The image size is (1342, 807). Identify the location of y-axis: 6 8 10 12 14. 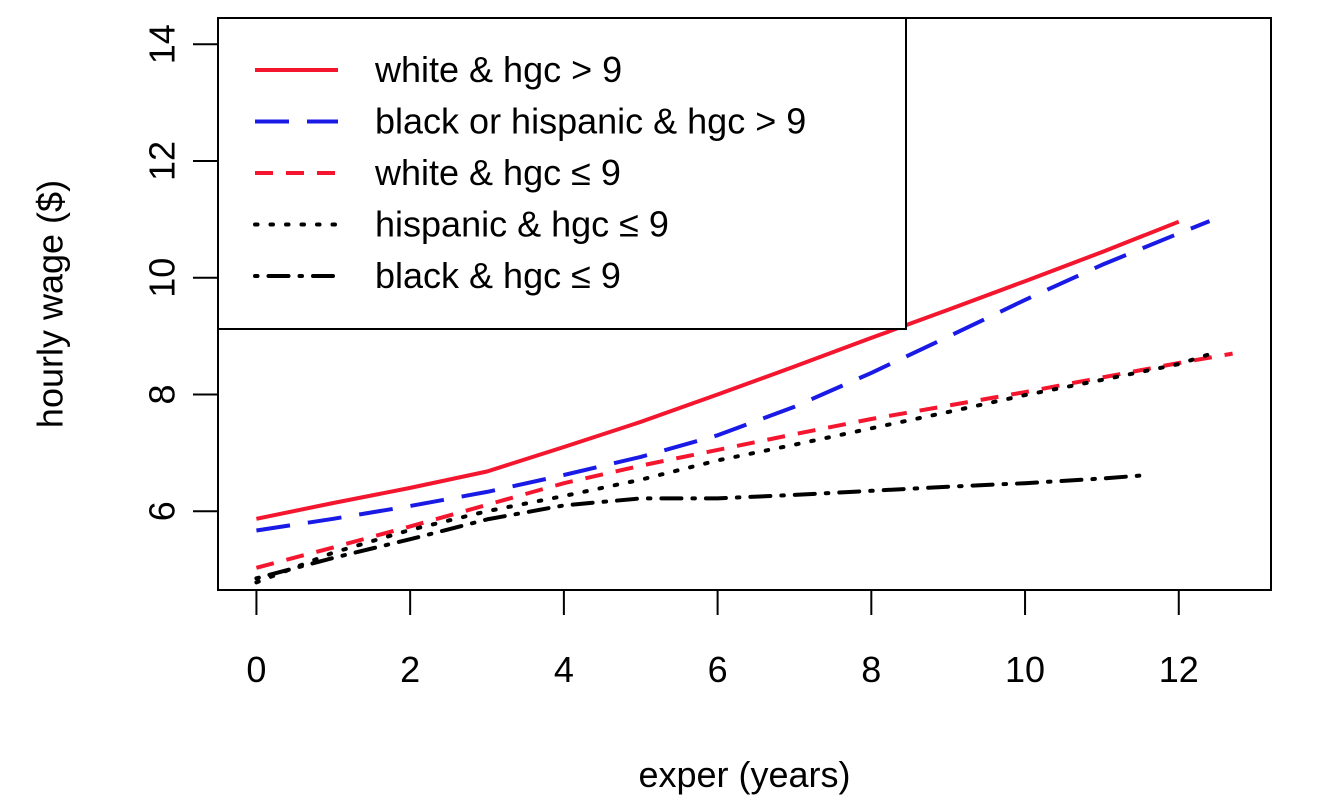
(180, 272).